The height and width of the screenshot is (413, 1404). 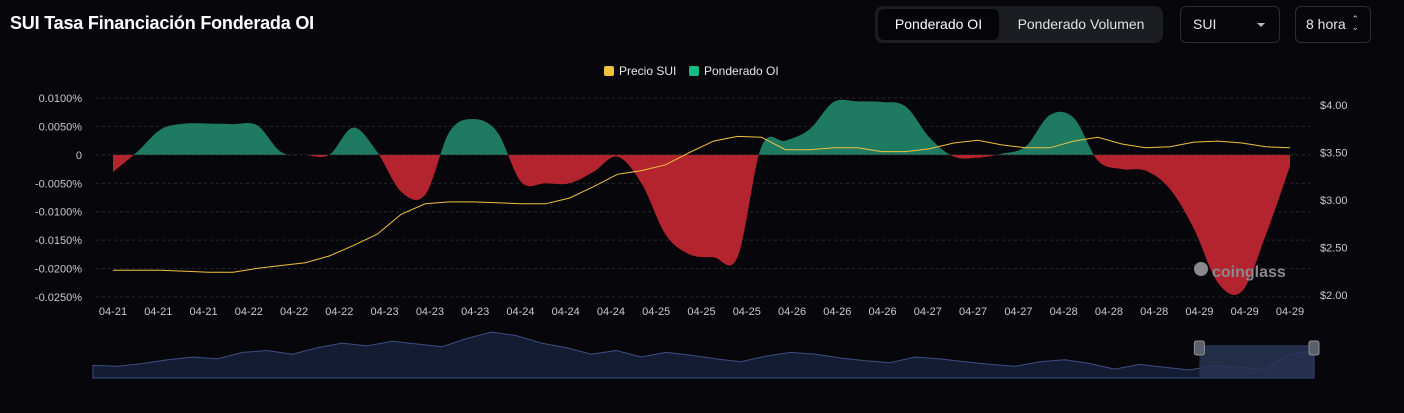 What do you see at coordinates (1334, 249) in the screenshot?
I see `y-right-tick-label: $2.50` at bounding box center [1334, 249].